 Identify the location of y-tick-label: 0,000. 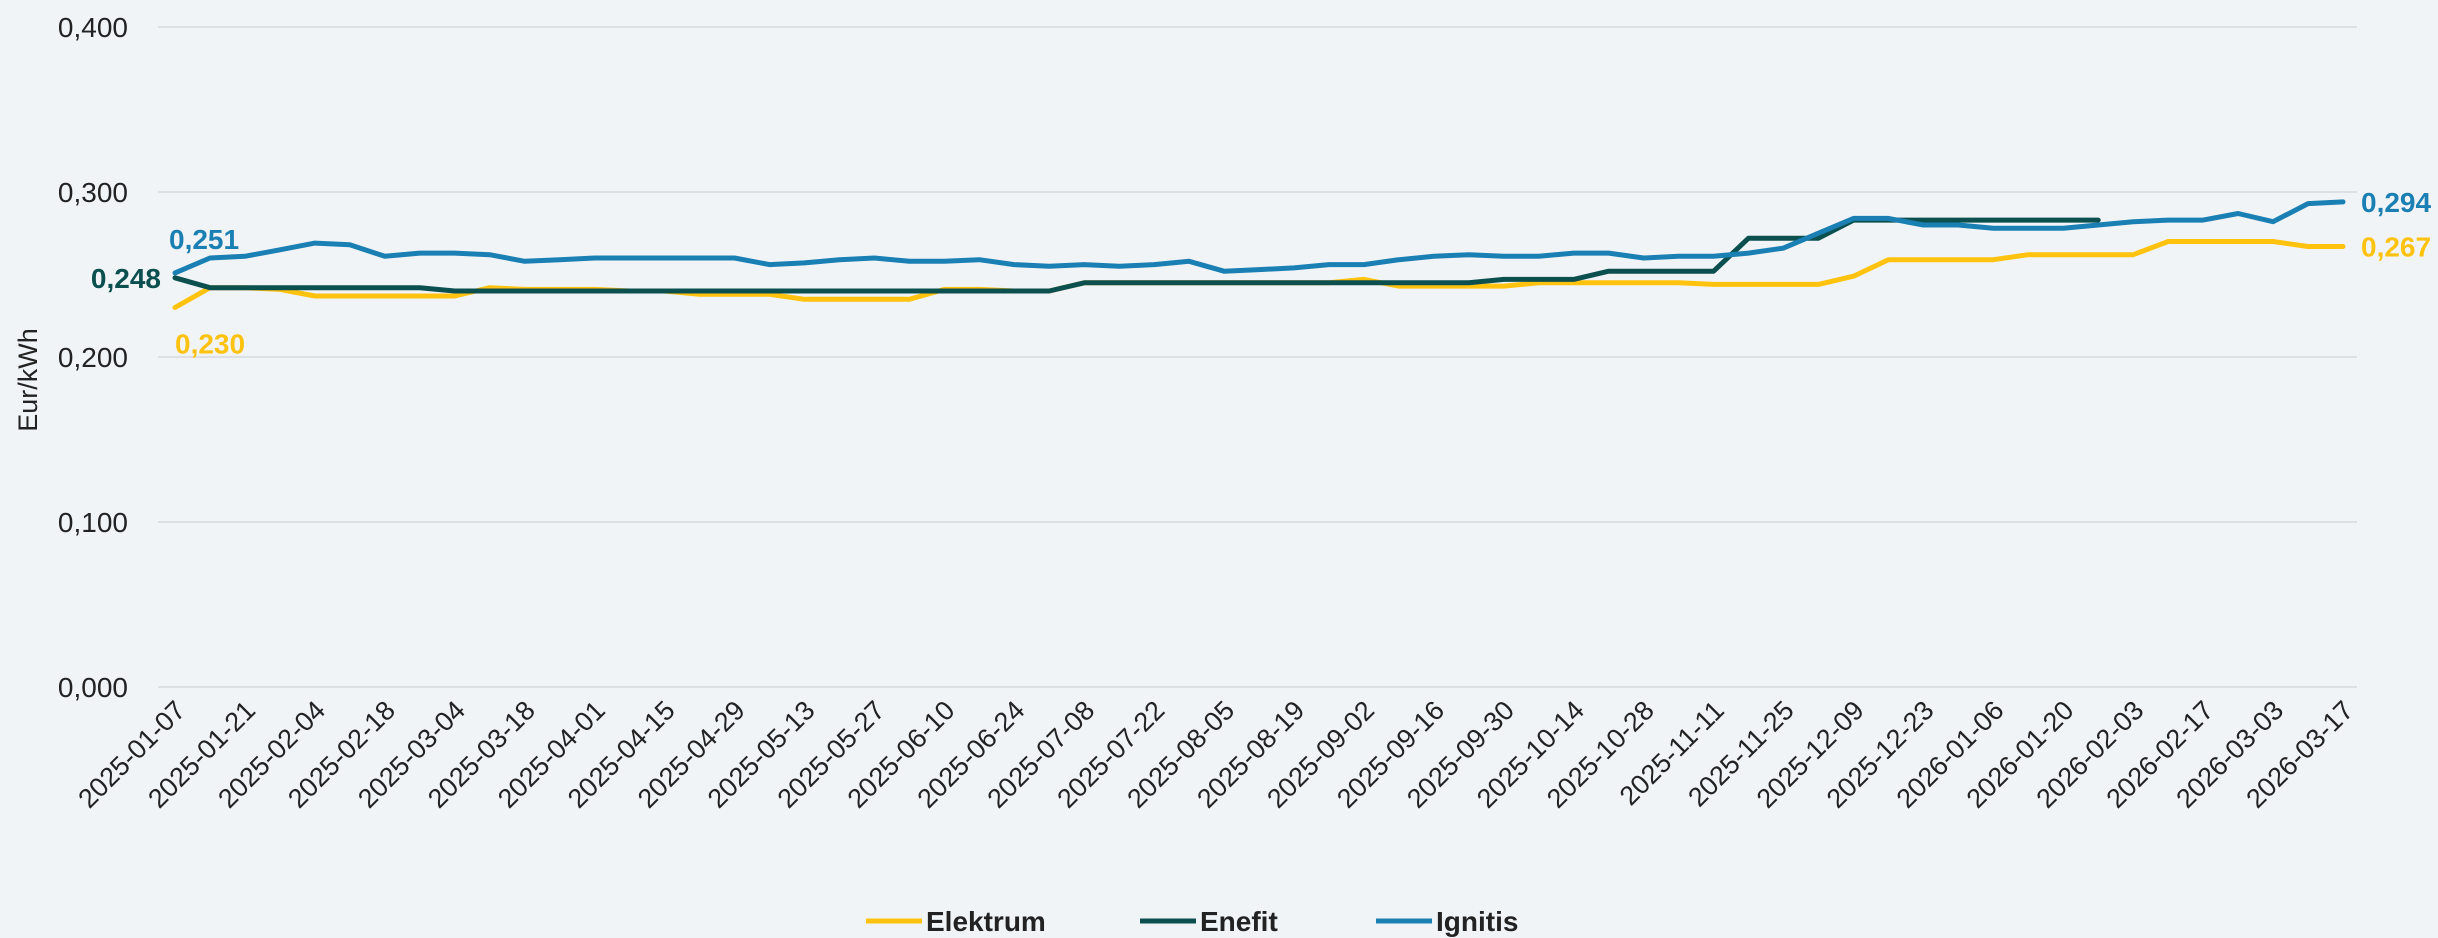
(93, 687).